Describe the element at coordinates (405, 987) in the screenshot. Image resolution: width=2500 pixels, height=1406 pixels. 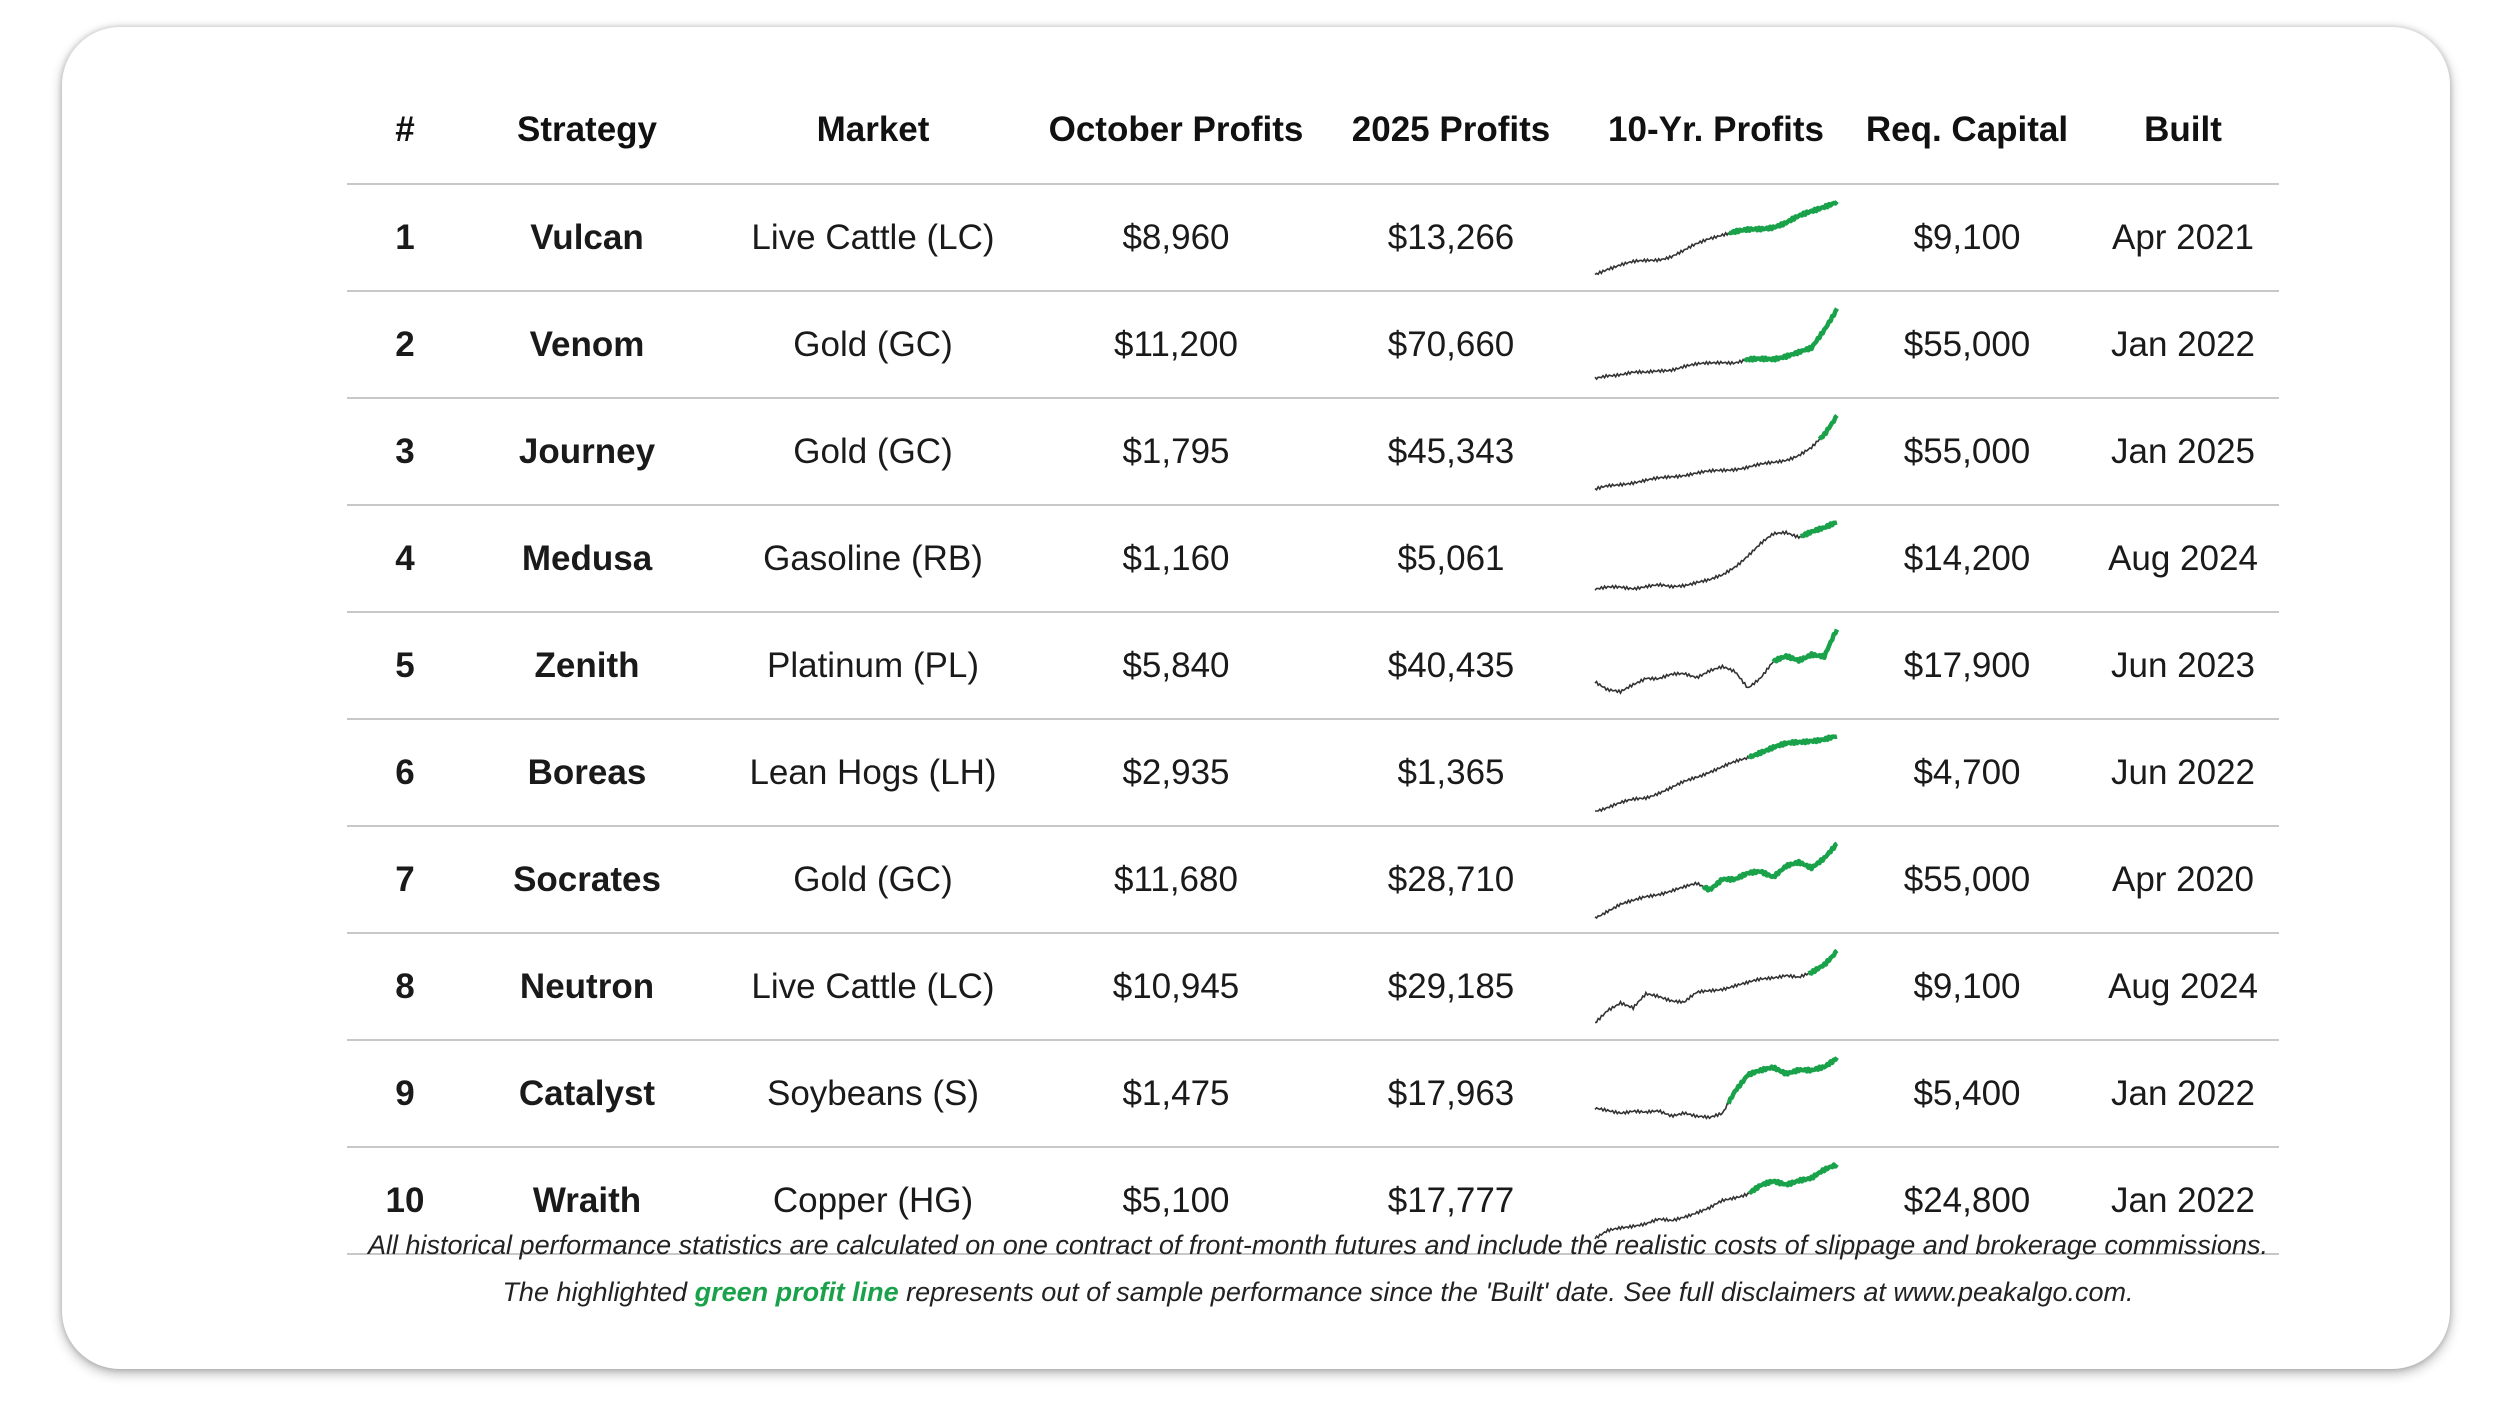
I see `rank-cell: 8` at that location.